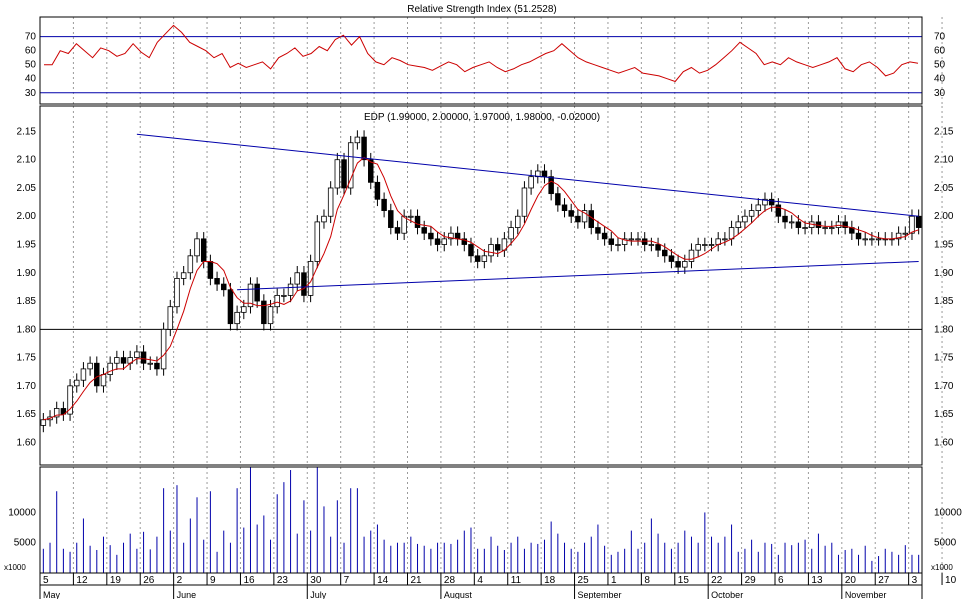 The height and width of the screenshot is (604, 964). Describe the element at coordinates (46, 580) in the screenshot. I see `x-tick-label: 5` at that location.